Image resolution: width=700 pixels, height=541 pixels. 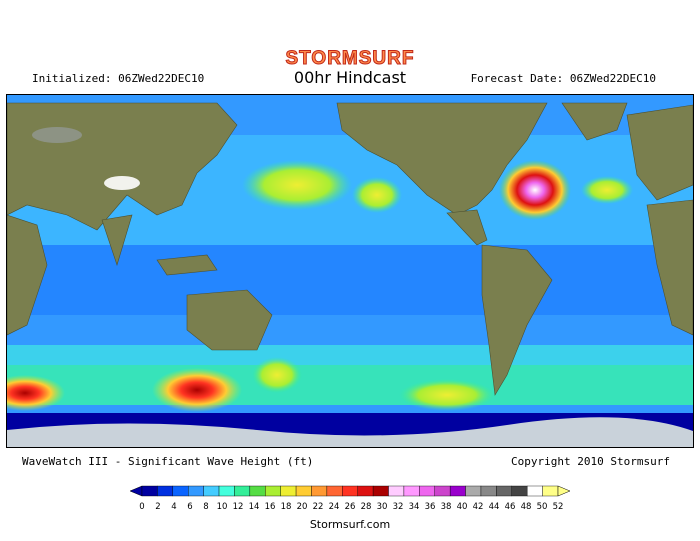 I want to click on legend-tick-label: 36, so click(x=430, y=507).